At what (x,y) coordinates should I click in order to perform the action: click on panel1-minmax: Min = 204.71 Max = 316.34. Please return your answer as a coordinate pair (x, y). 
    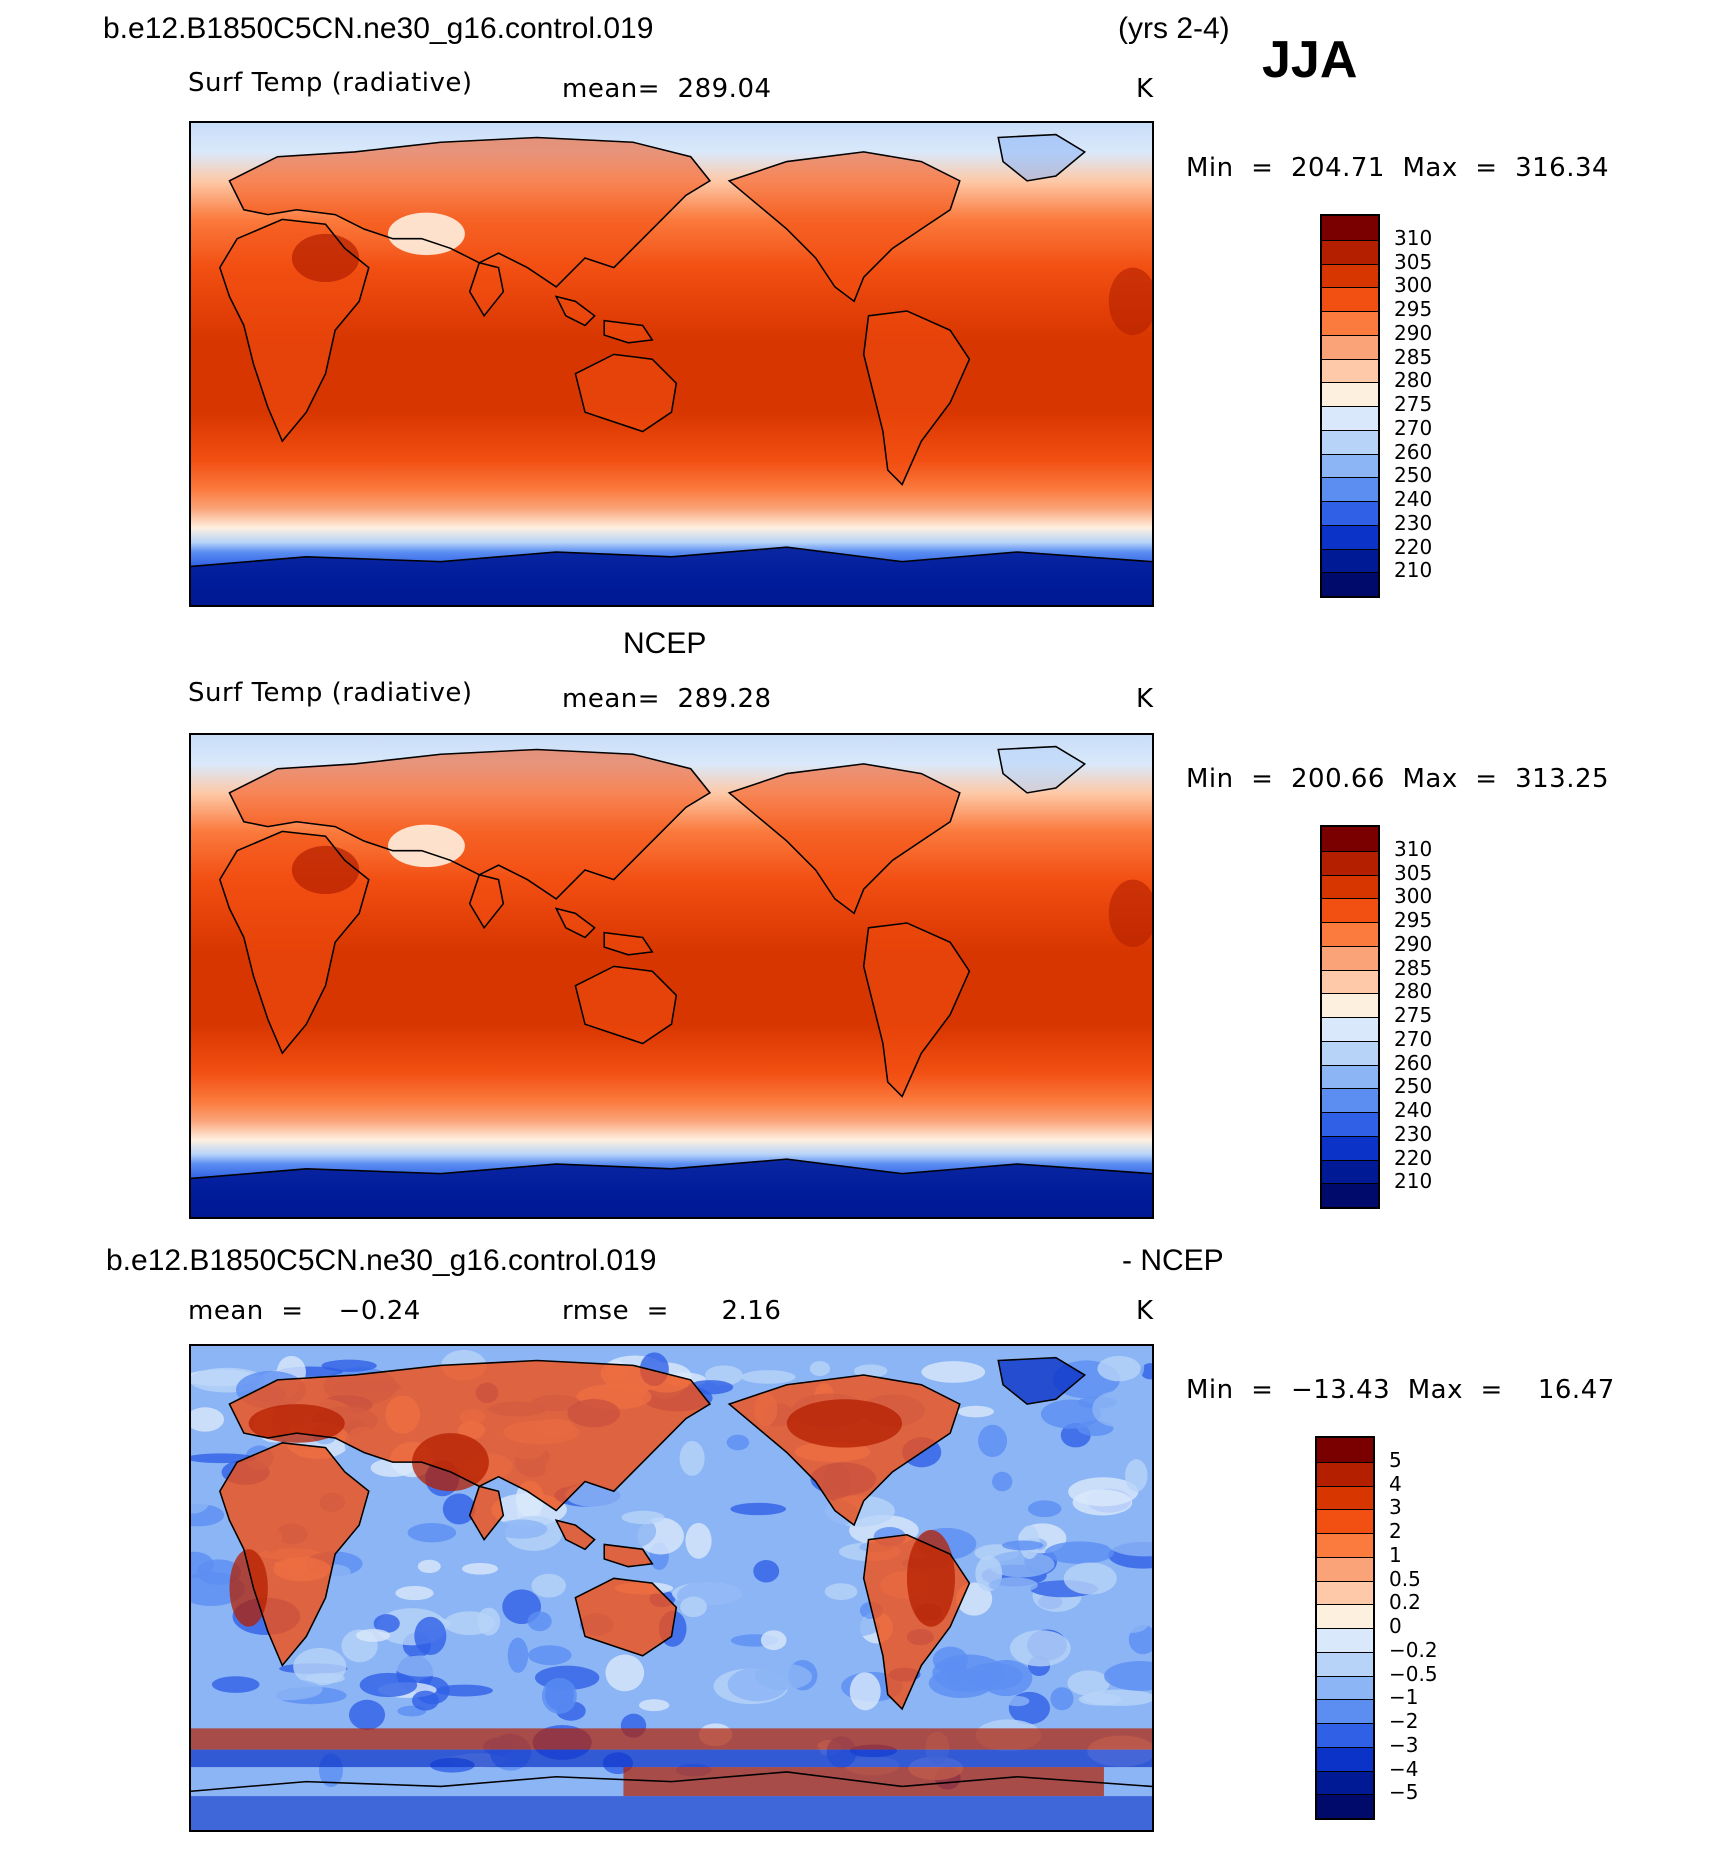
    Looking at the image, I should click on (1398, 168).